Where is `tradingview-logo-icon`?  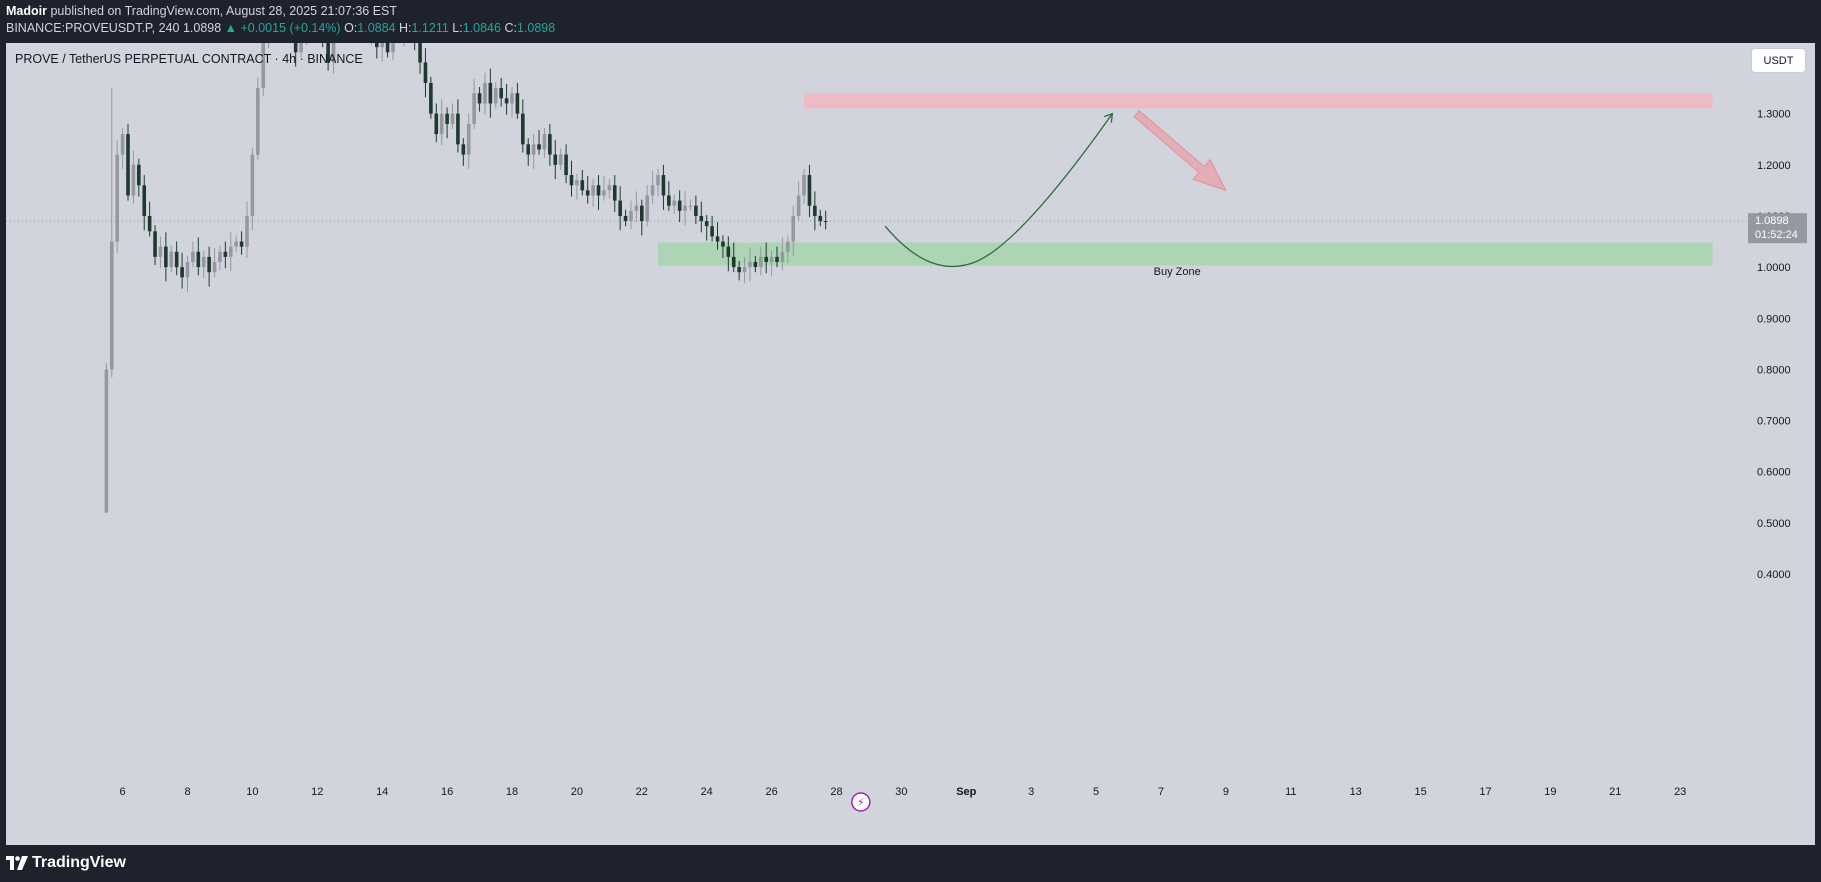
tradingview-logo-icon is located at coordinates (17, 863).